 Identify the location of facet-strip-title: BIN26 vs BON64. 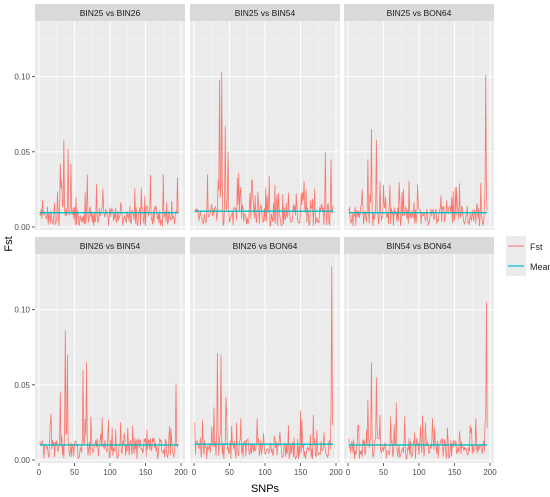
(265, 246).